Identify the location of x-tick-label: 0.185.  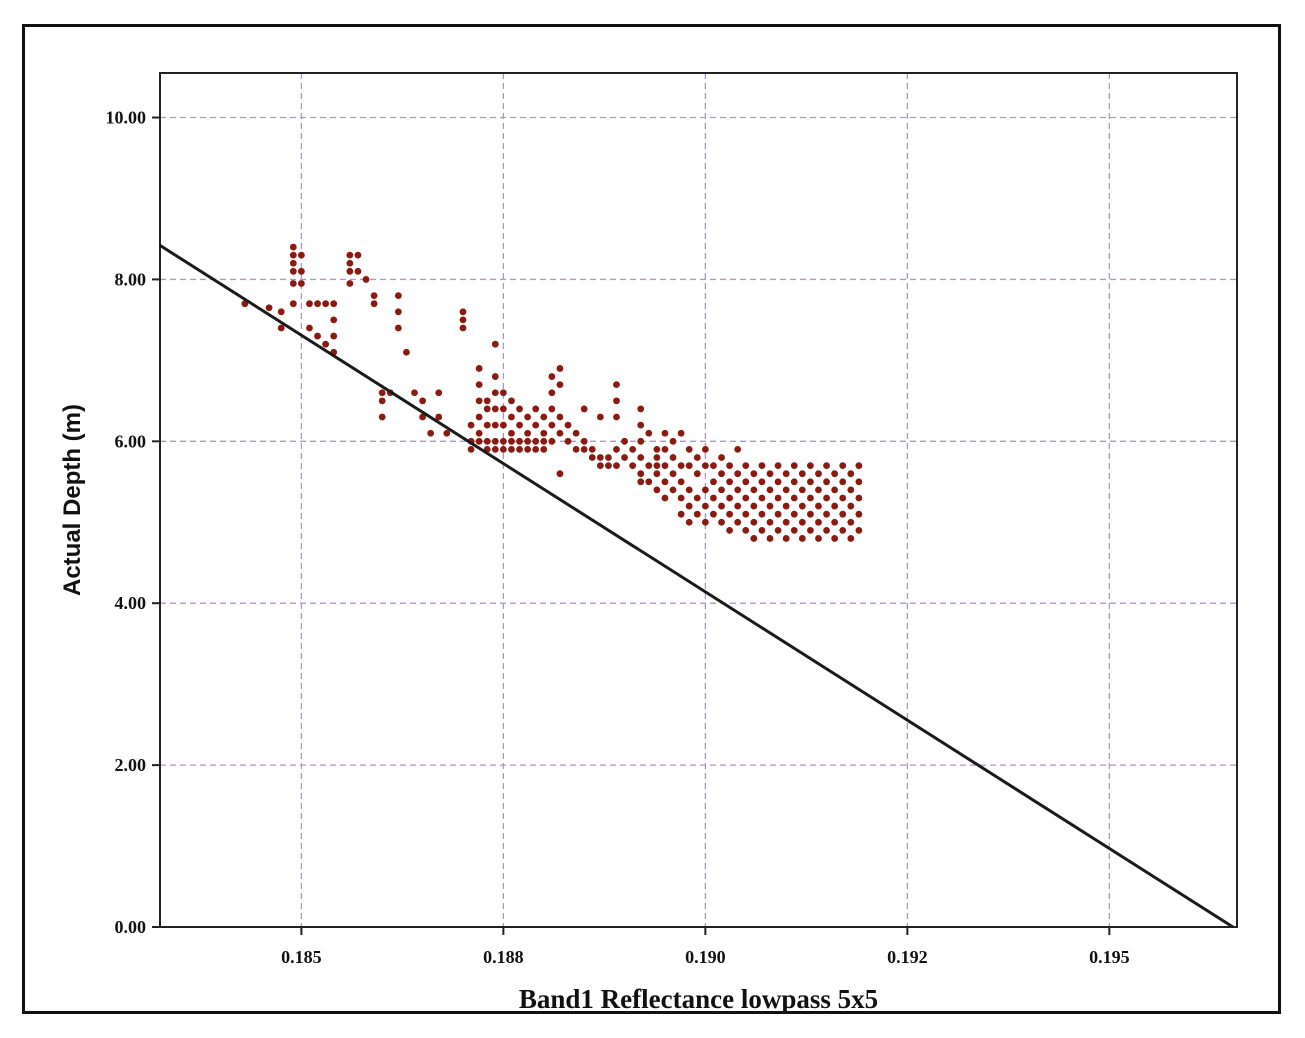
(301, 957).